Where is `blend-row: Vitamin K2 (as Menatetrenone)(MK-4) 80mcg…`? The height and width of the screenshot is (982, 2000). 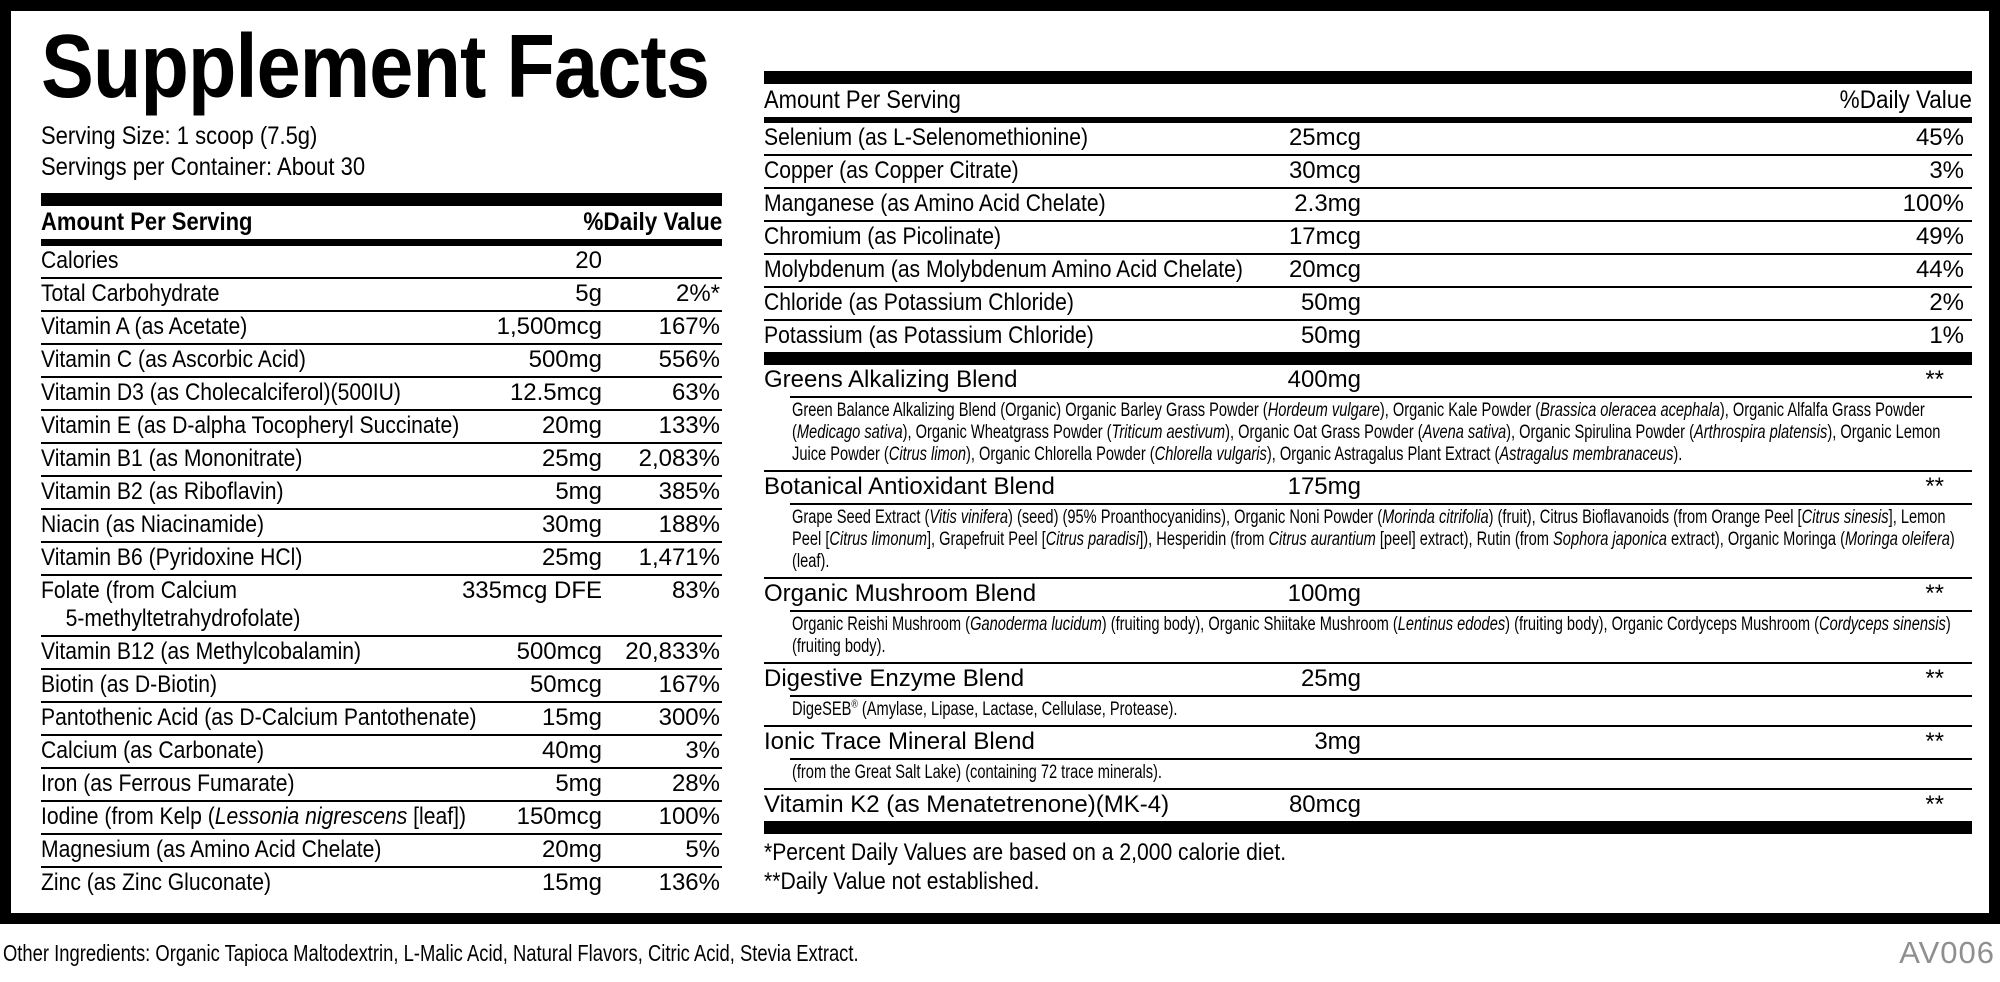
blend-row: Vitamin K2 (as Menatetrenone)(MK-4) 80mcg… is located at coordinates (1368, 804).